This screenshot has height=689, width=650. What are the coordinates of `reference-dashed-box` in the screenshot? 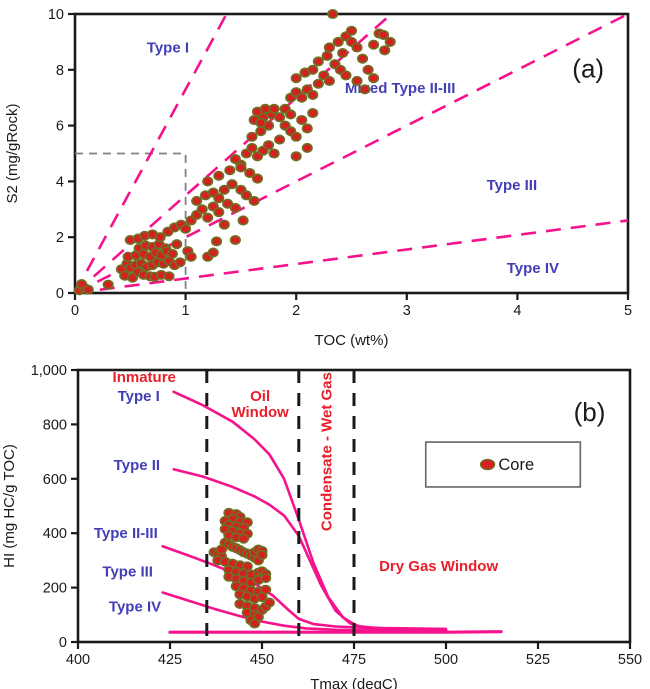 It's located at (131, 222).